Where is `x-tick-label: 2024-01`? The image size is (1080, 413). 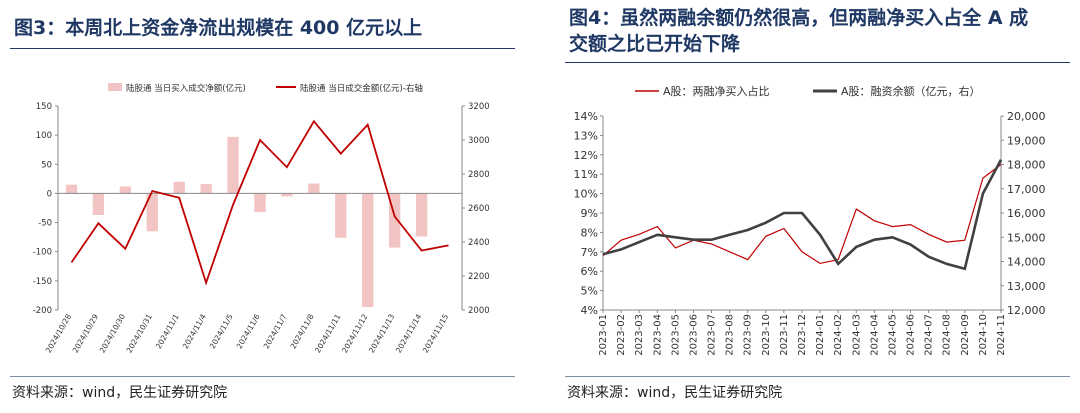
x-tick-label: 2024-01 is located at coordinates (820, 335).